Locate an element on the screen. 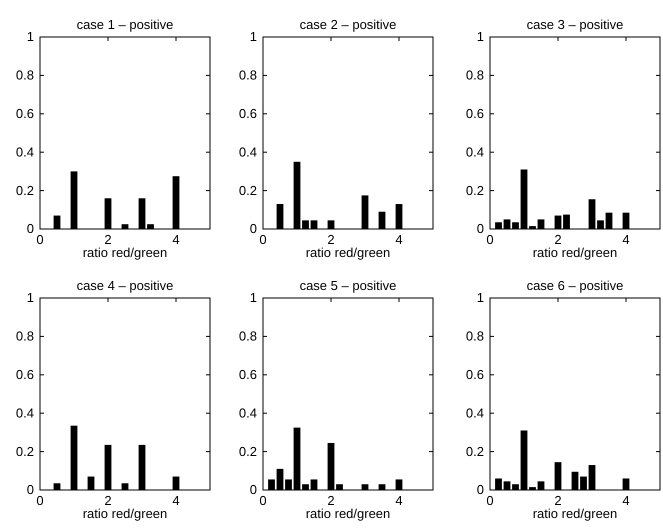  chart-title: case 4 – positive is located at coordinates (125, 285).